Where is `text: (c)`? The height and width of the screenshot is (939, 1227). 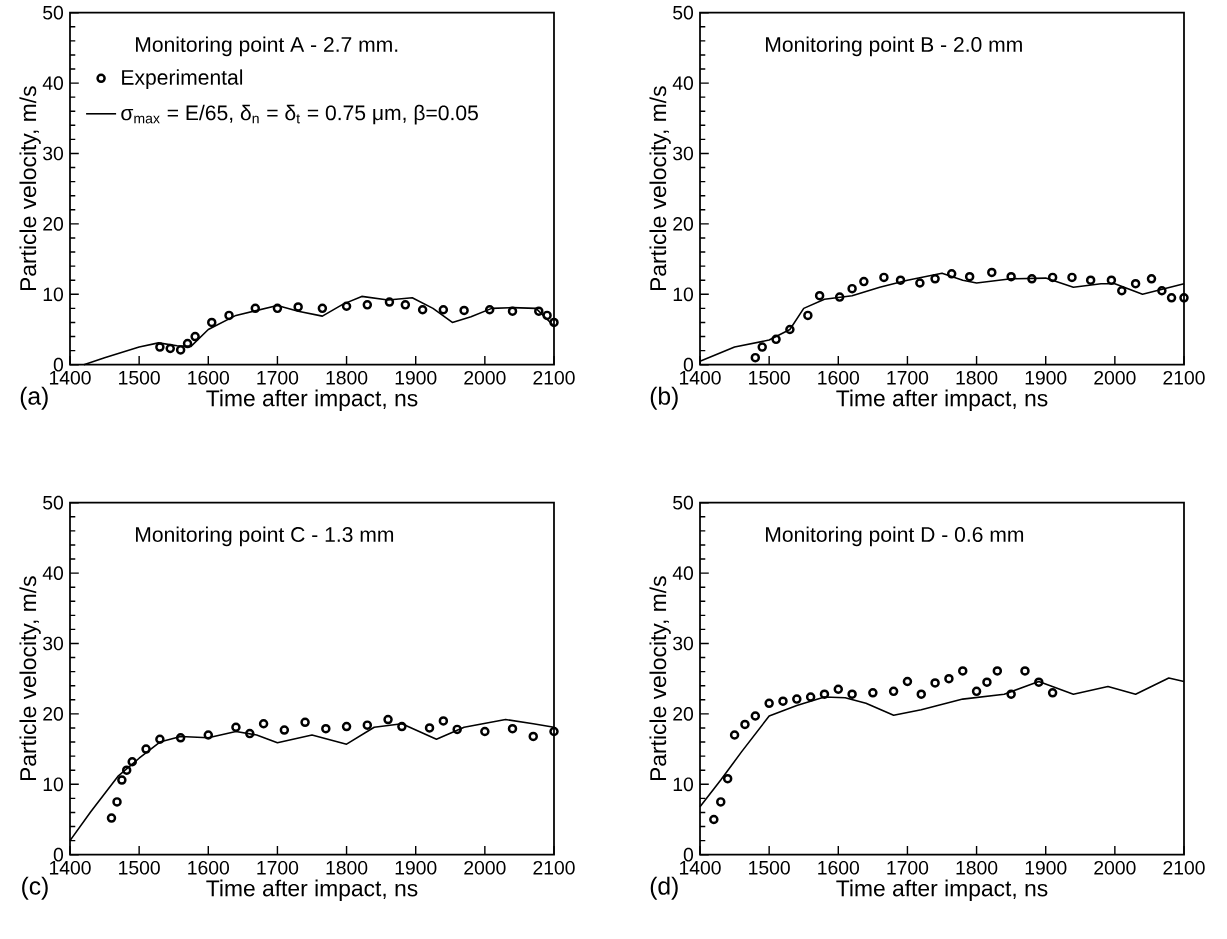
text: (c) is located at coordinates (35, 888).